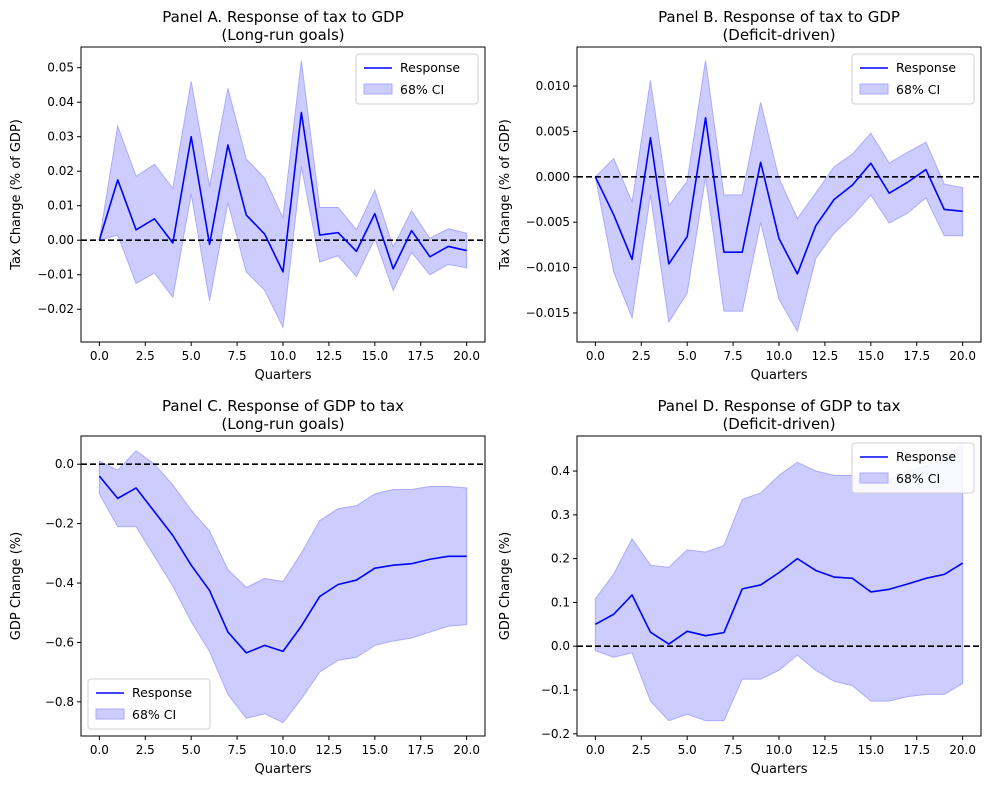  What do you see at coordinates (553, 177) in the screenshot?
I see `y-tick-label: 0.000` at bounding box center [553, 177].